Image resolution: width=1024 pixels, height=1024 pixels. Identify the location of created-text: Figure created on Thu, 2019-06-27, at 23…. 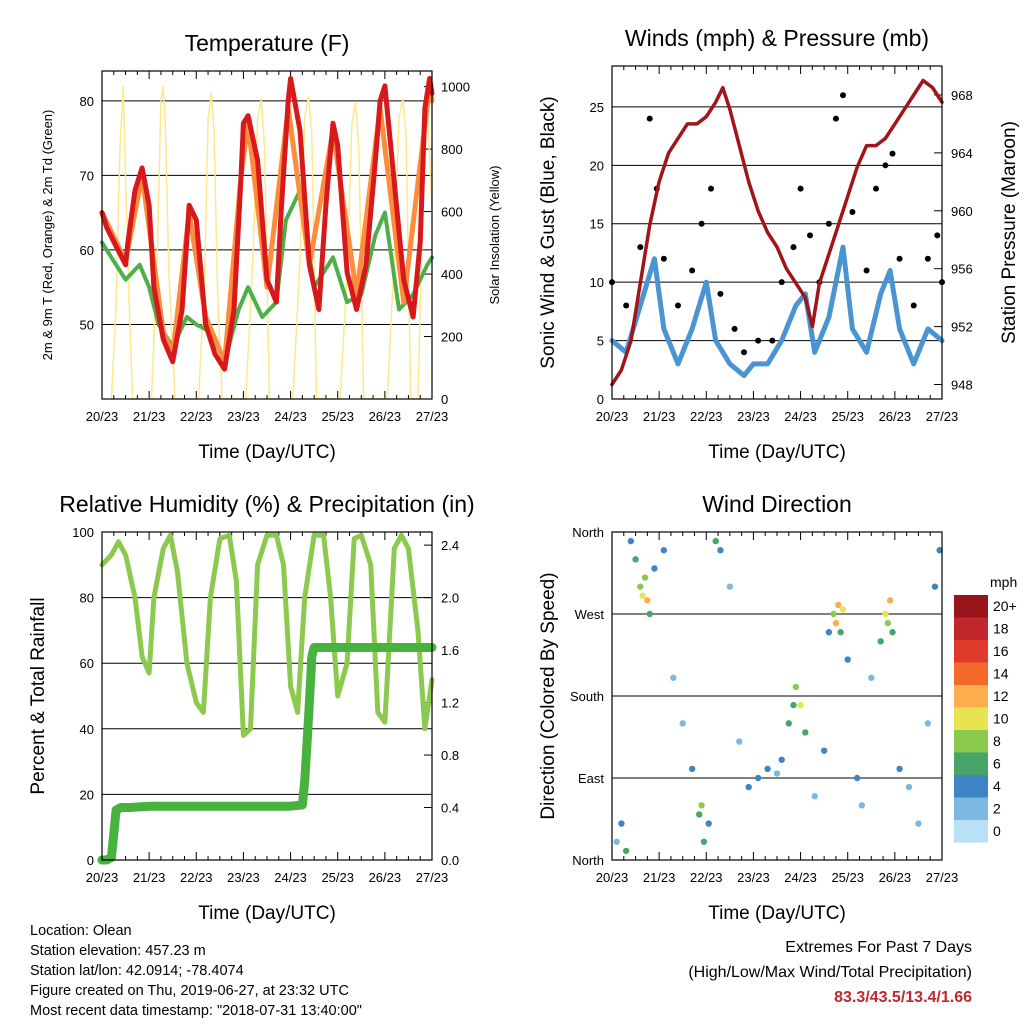
(189, 991).